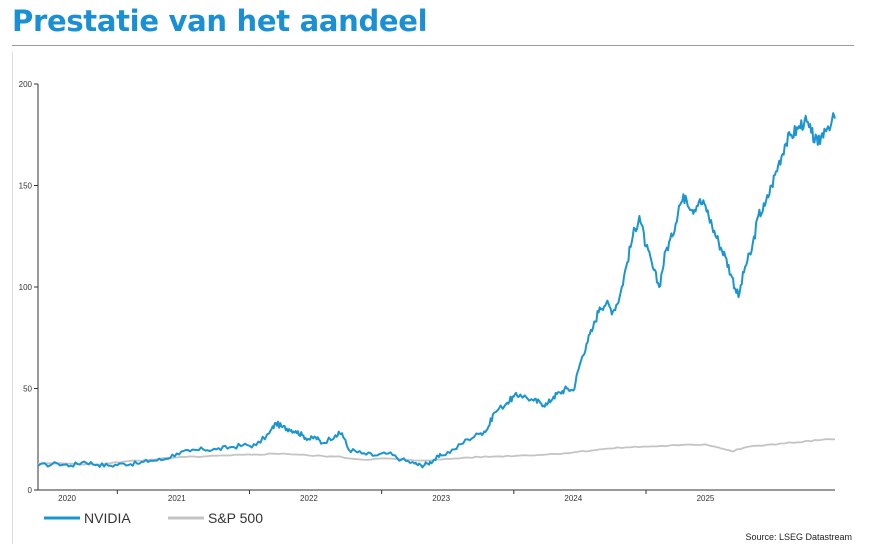  Describe the element at coordinates (153, 518) in the screenshot. I see `legend: NVIDIA S&P 500` at that location.